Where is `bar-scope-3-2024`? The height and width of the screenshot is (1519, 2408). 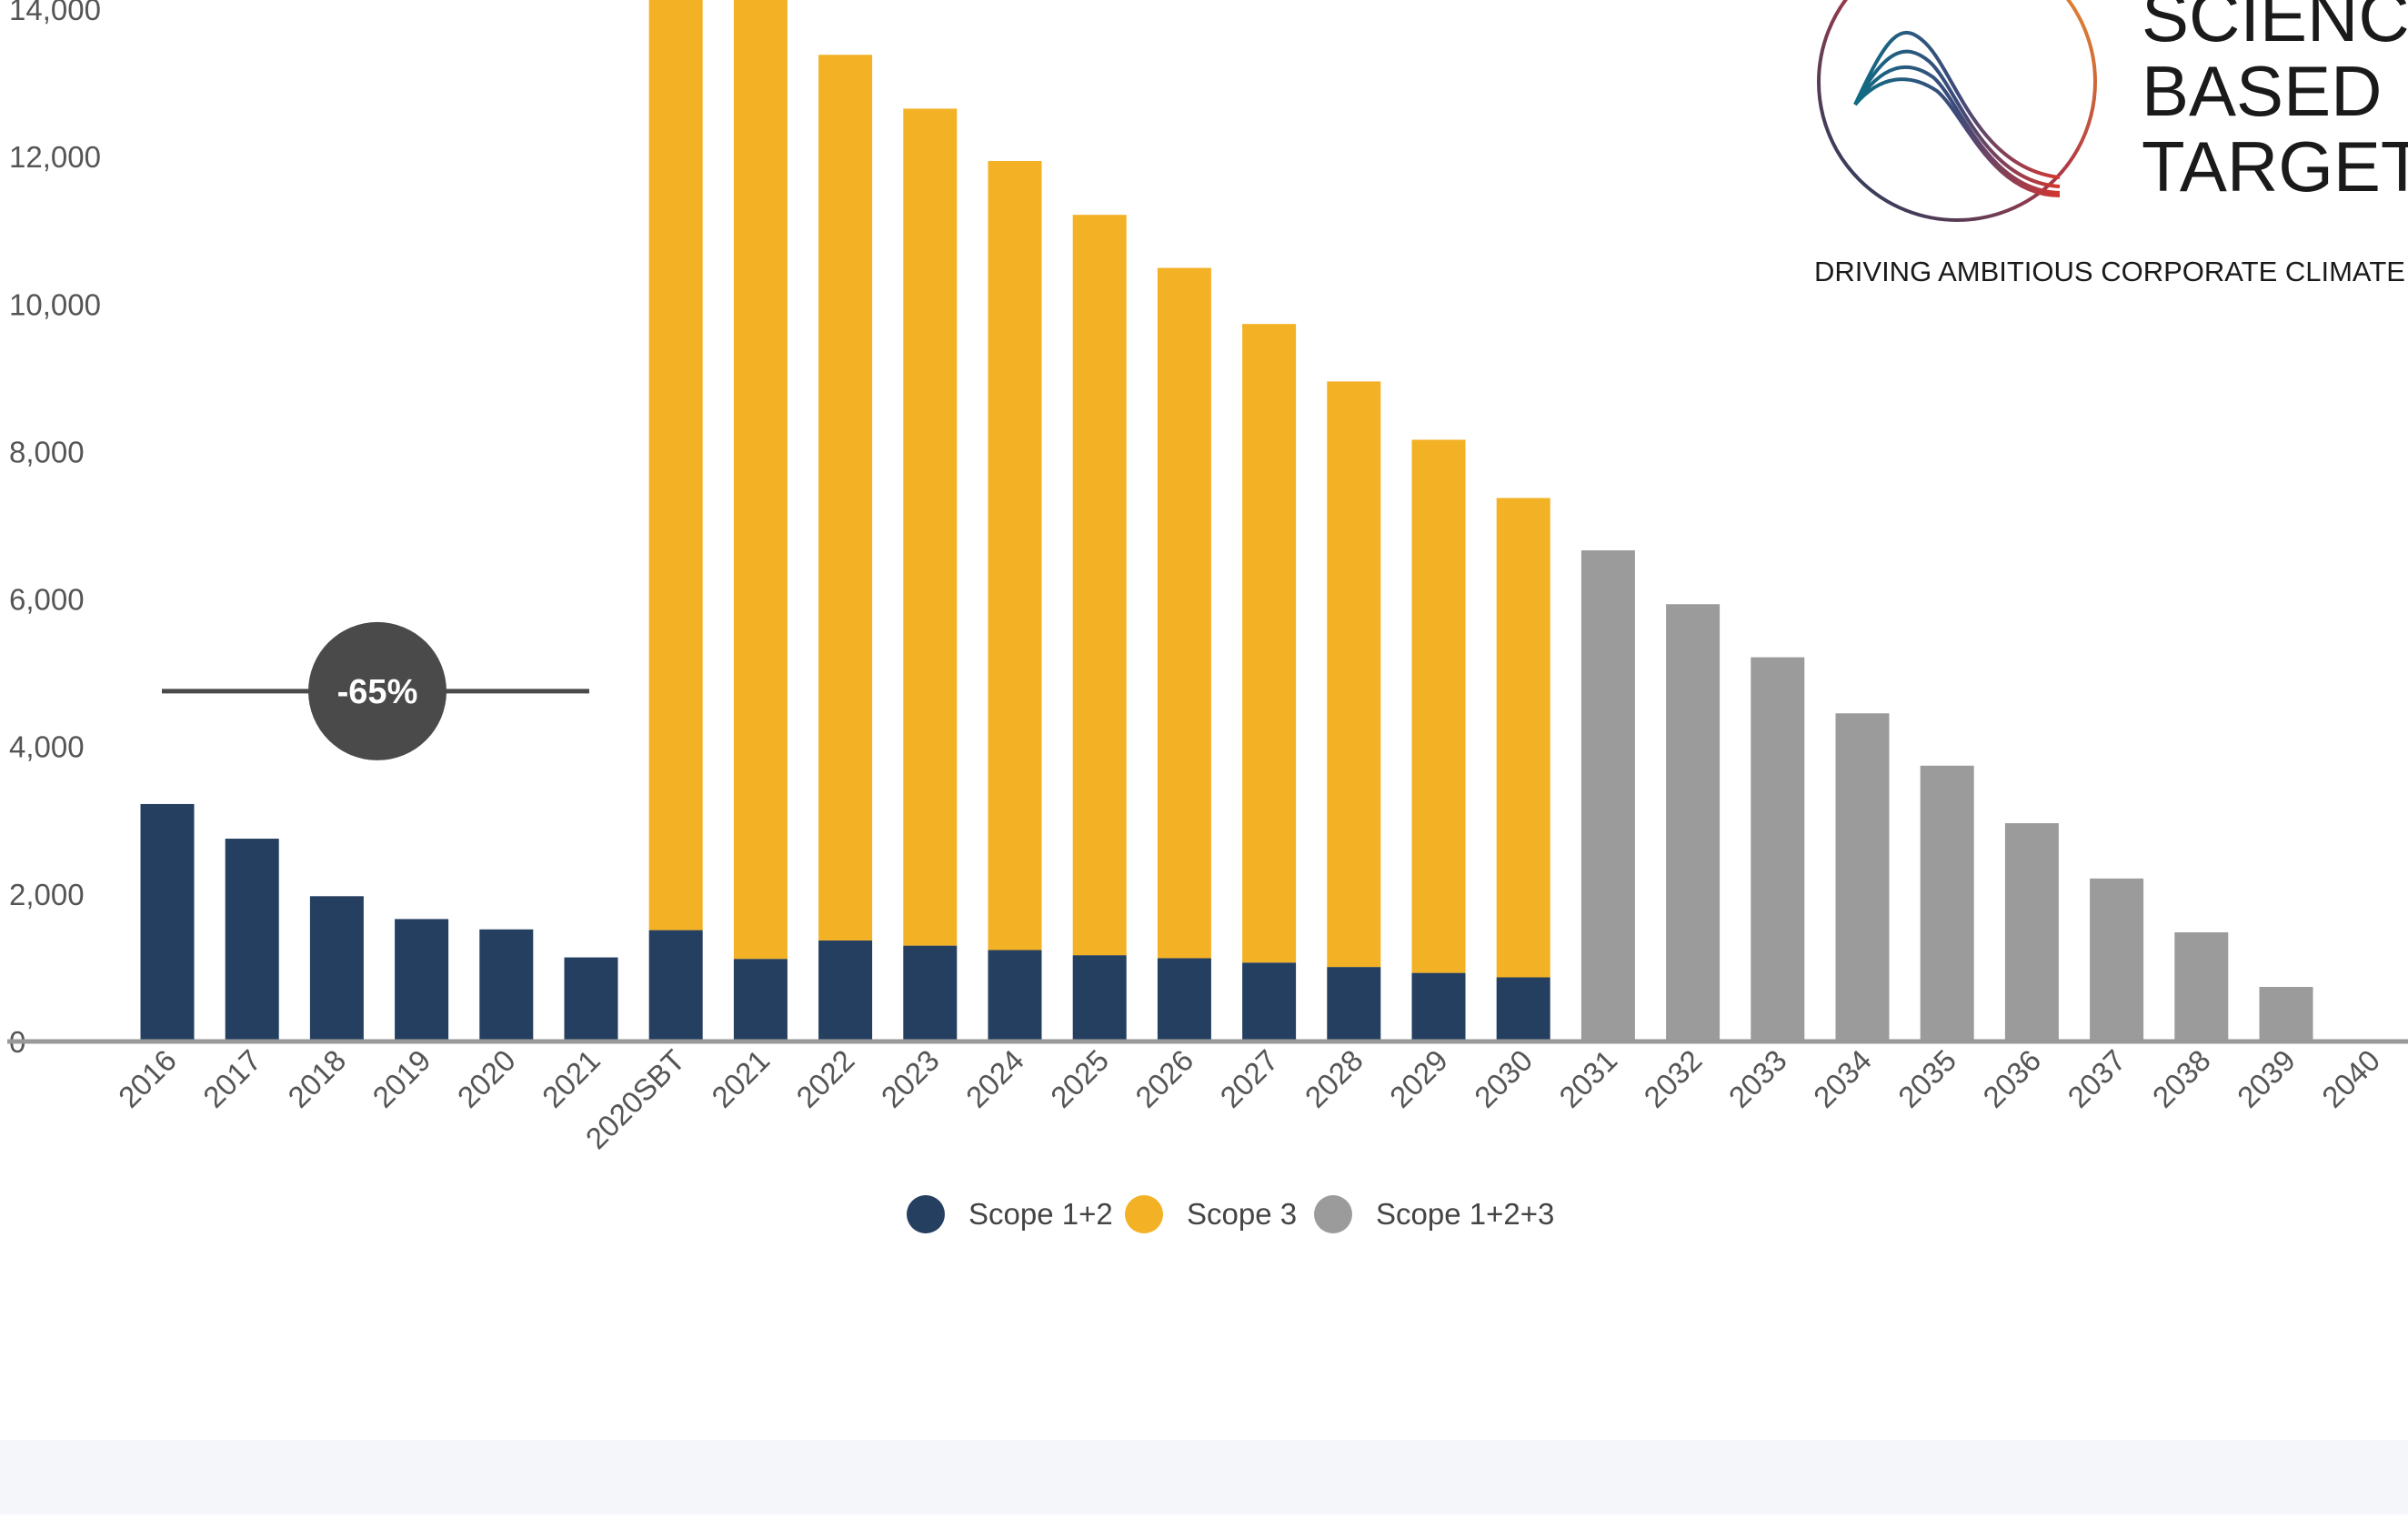
bar-scope-3-2024 is located at coordinates (1015, 556).